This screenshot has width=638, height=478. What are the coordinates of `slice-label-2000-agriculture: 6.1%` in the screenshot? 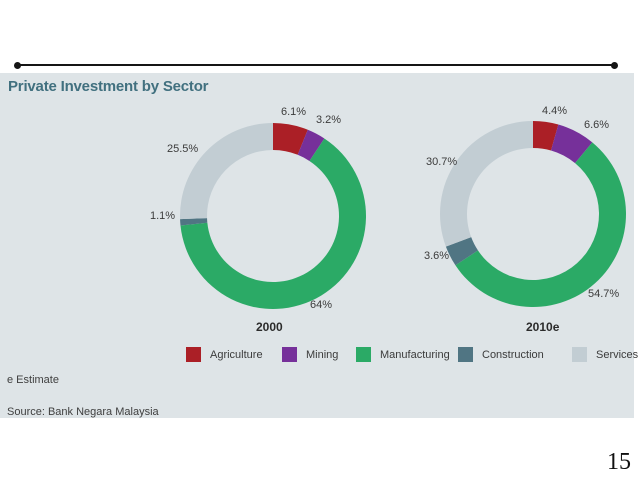 It's located at (294, 112).